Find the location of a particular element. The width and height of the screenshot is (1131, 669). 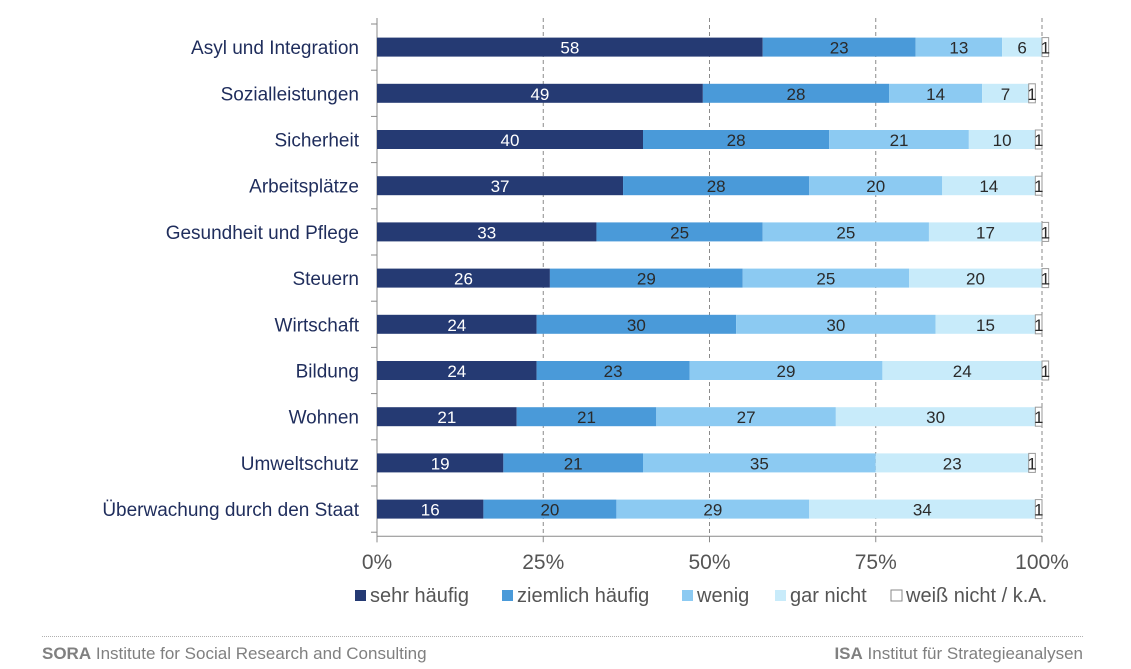

footer-right: ISA Institut für Strategieanalysen is located at coordinates (958, 654).